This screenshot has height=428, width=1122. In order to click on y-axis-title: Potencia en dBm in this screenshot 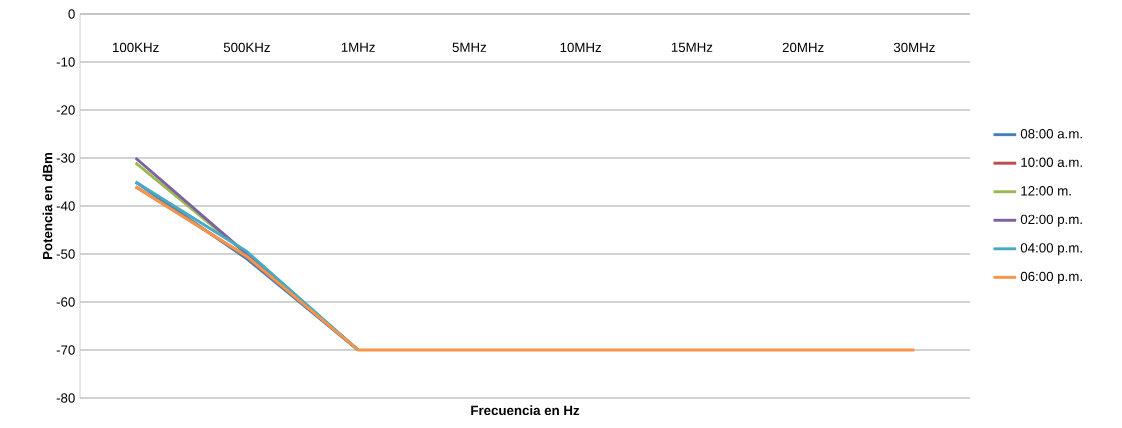, I will do `click(47, 205)`.